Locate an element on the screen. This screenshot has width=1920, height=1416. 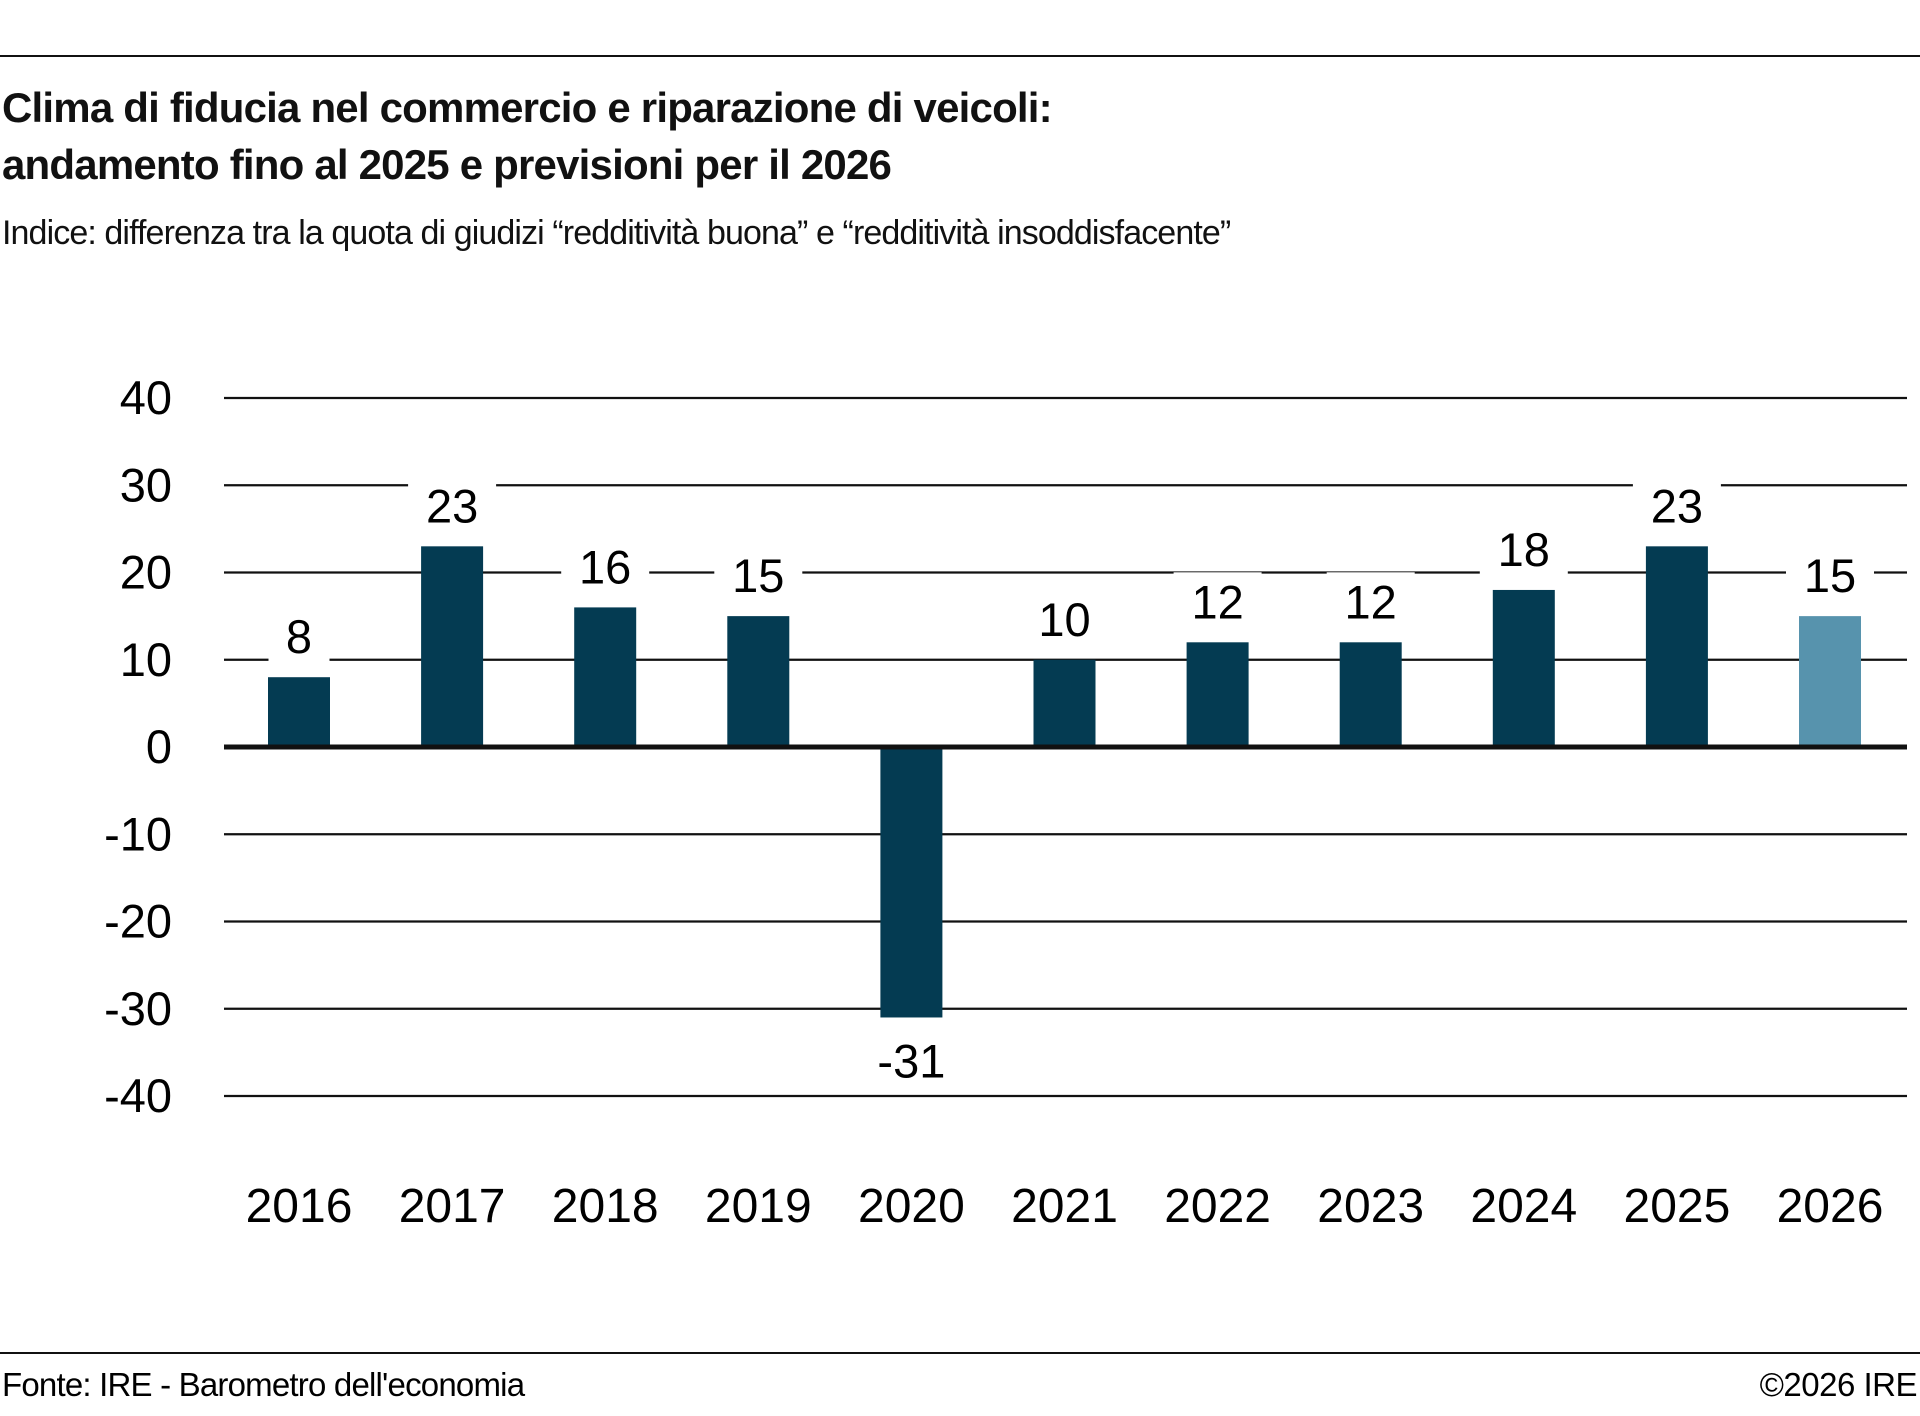
x-tick-label: 2022 is located at coordinates (1217, 1206).